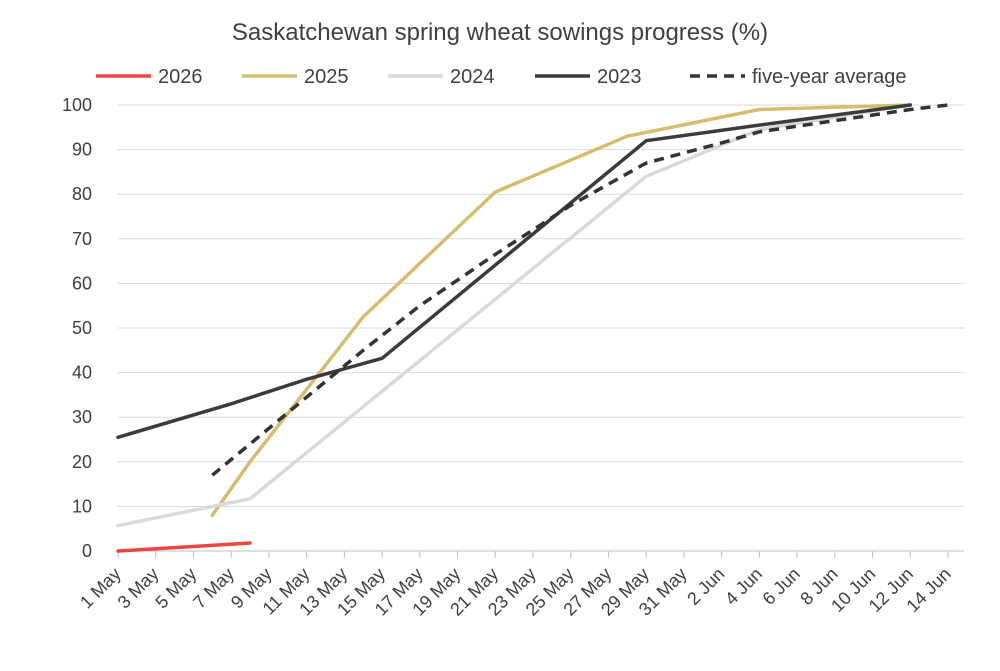  Describe the element at coordinates (588, 77) in the screenshot. I see `legend-item: 2023` at that location.